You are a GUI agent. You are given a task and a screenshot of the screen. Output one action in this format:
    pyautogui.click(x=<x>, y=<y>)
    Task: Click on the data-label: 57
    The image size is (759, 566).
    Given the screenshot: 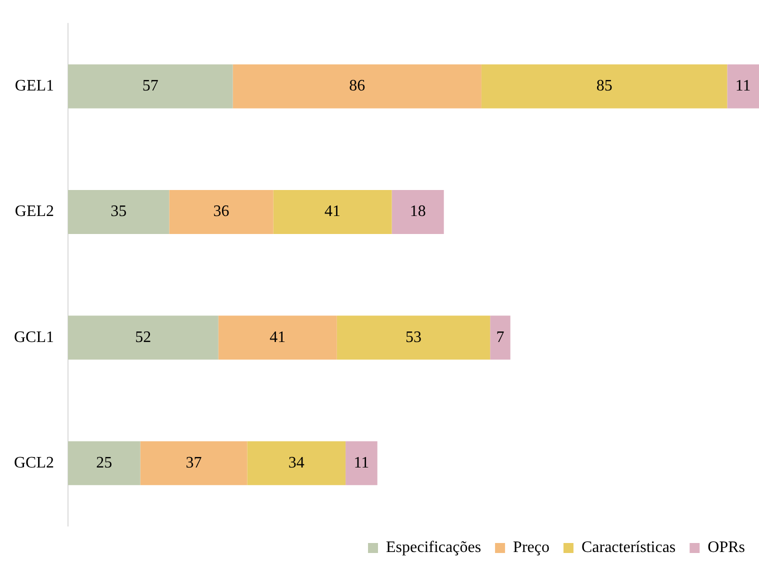 What is the action you would take?
    pyautogui.click(x=150, y=86)
    